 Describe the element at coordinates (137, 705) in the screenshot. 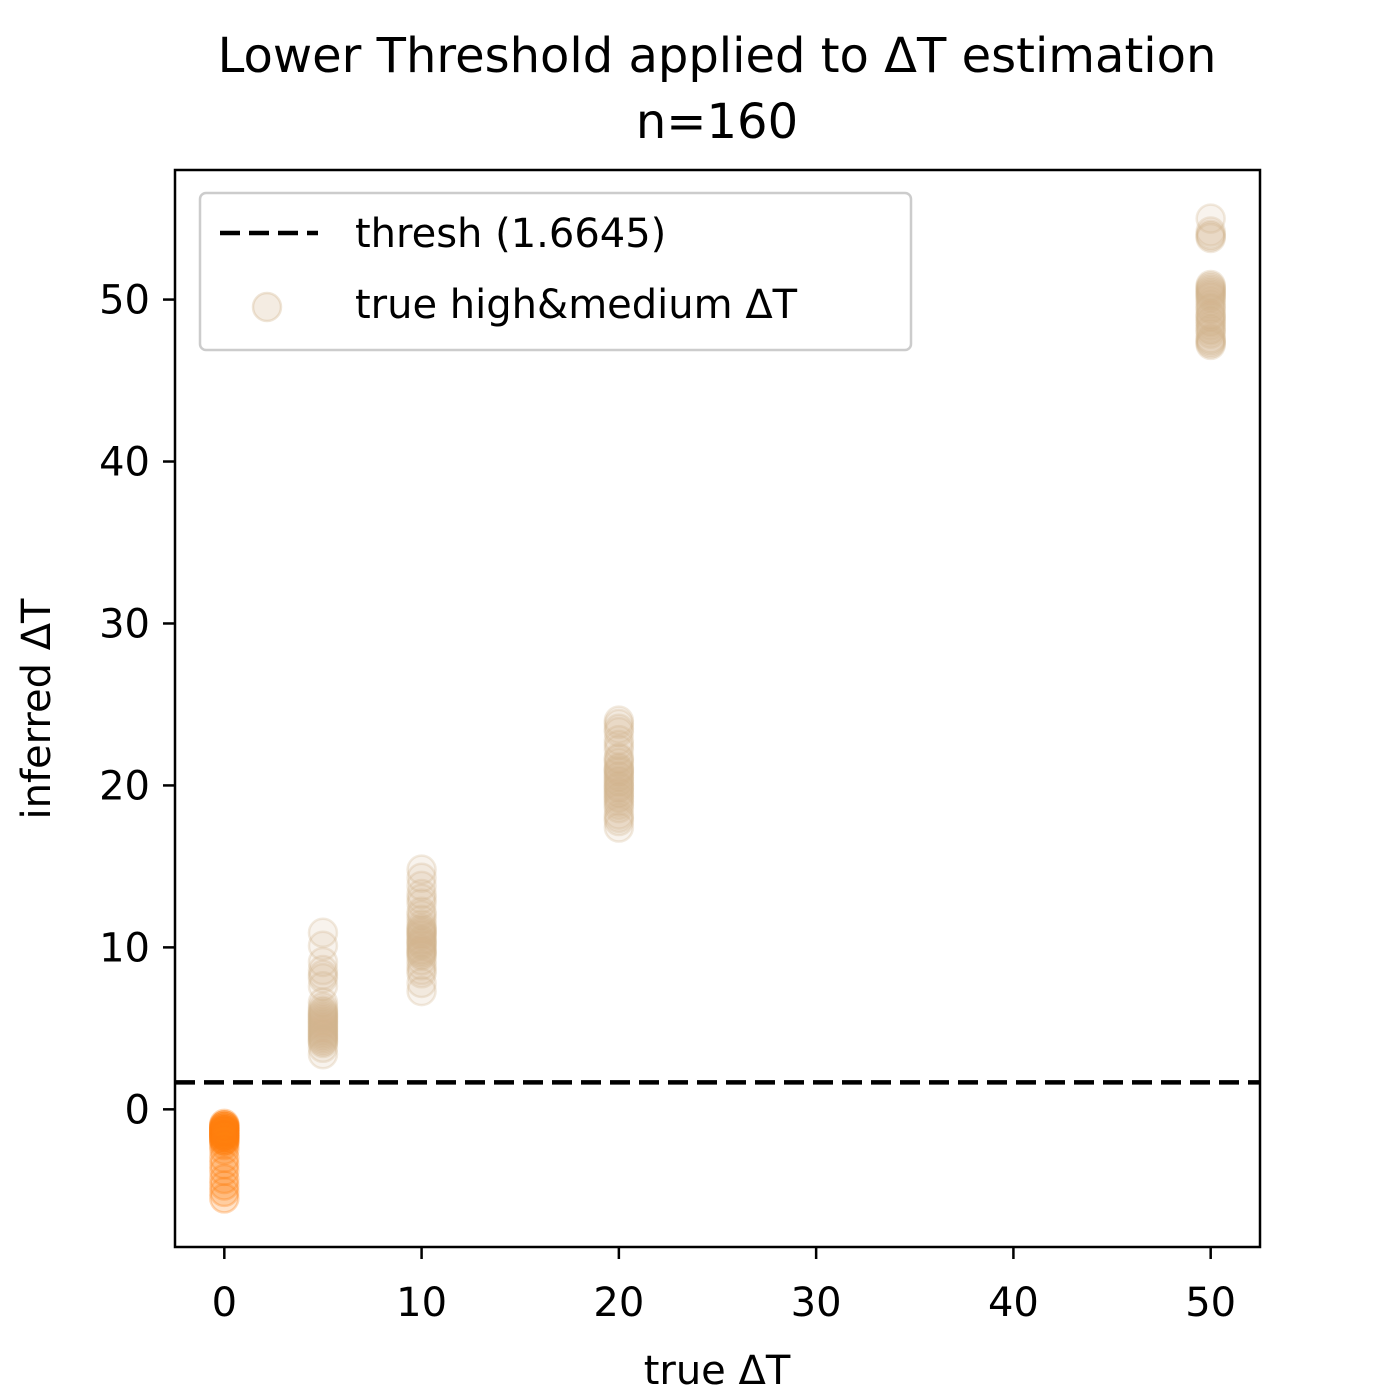

I see `y-axis: 0 10 20 30 40 50` at that location.